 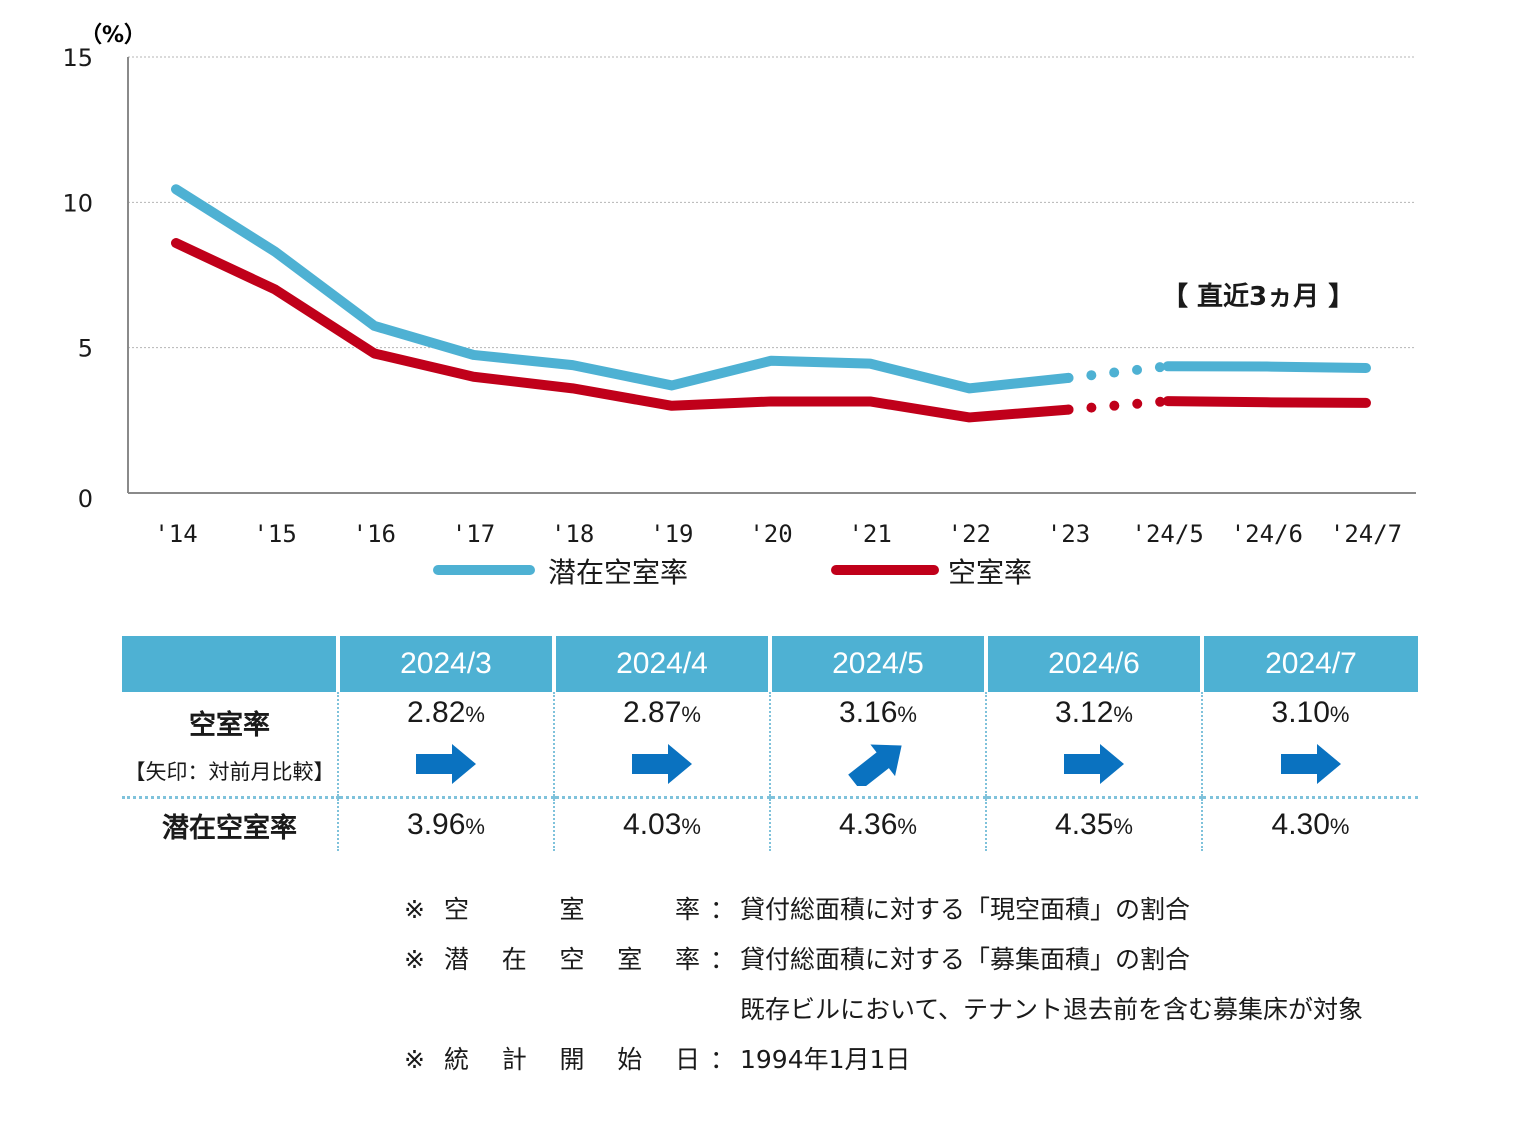 I want to click on x-tick-label: '24/7, so click(x=1366, y=534).